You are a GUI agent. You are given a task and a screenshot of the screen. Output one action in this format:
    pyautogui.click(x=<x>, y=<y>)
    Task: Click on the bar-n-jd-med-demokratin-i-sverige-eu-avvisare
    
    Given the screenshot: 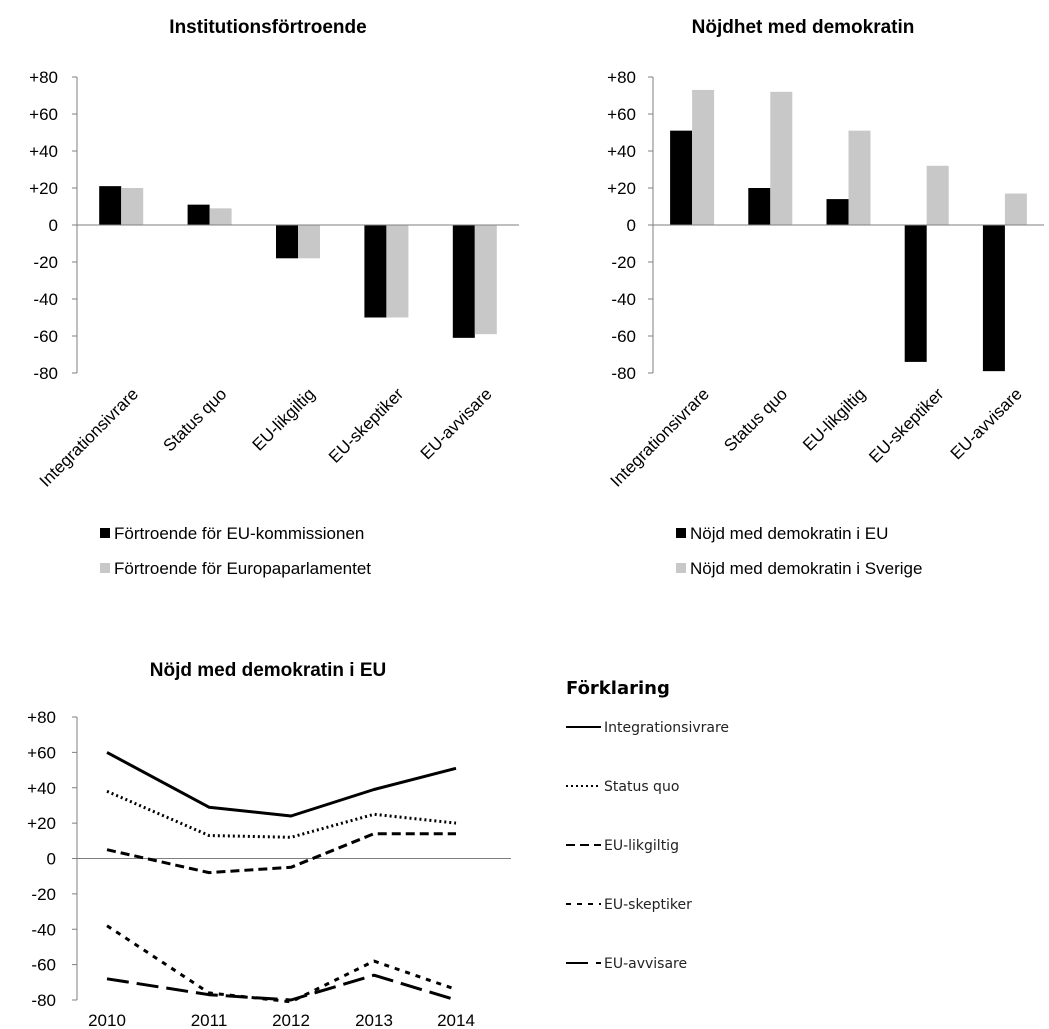 What is the action you would take?
    pyautogui.click(x=1015, y=209)
    